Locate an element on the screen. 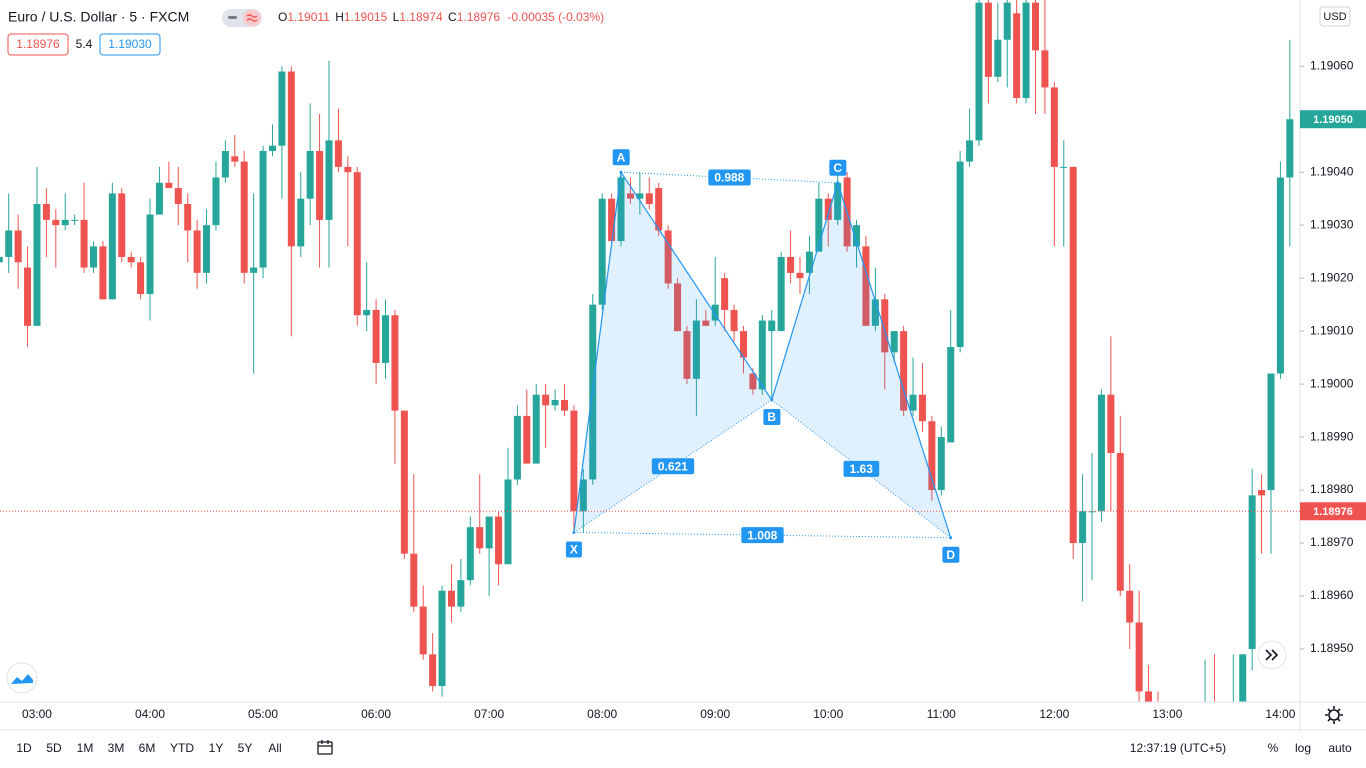 This screenshot has height=768, width=1366. logo-button is located at coordinates (22, 678).